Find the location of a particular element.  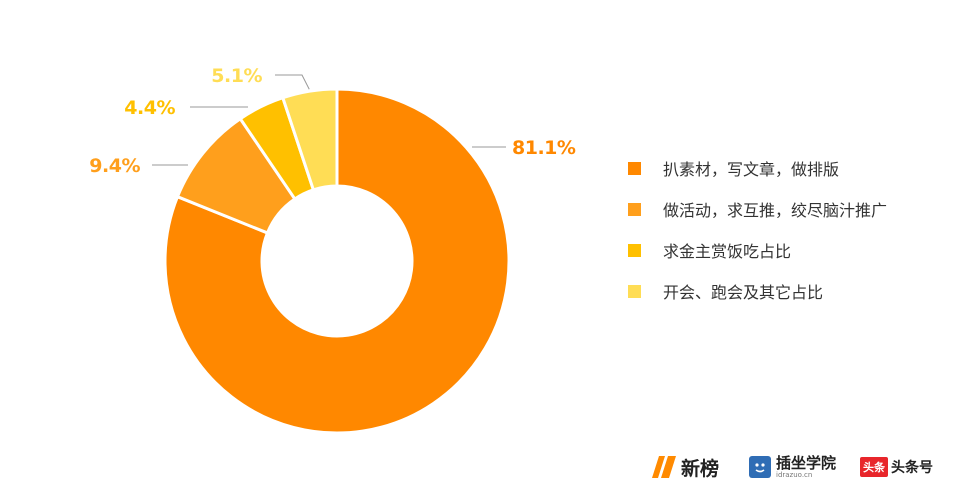

chazuo-logo-icon is located at coordinates (760, 467).